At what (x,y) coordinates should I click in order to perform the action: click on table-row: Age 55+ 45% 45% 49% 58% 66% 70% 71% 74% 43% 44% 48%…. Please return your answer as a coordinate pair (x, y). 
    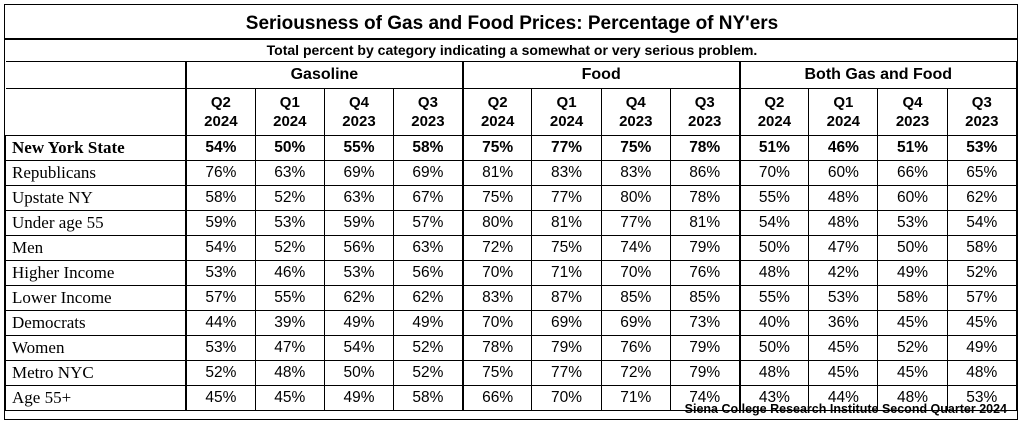
    Looking at the image, I should click on (511, 398).